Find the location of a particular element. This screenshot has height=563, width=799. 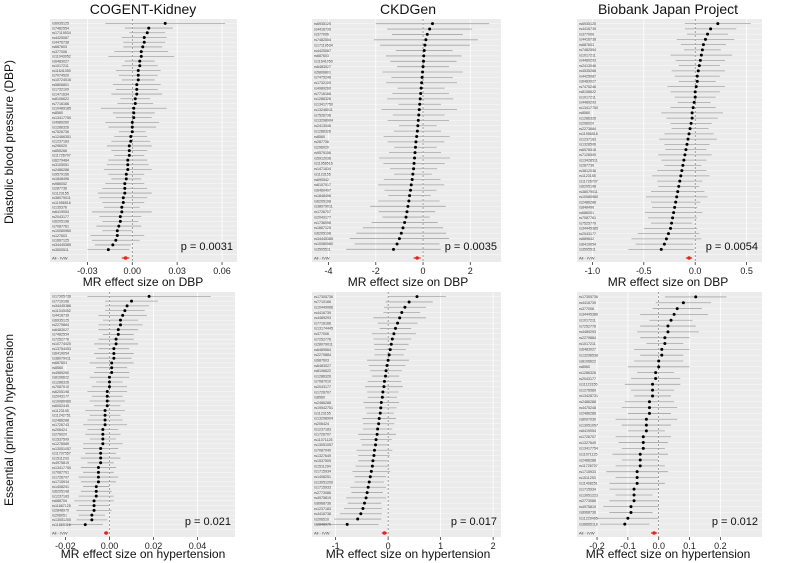

p-value-annotation: p = 0.021 is located at coordinates (208, 522).